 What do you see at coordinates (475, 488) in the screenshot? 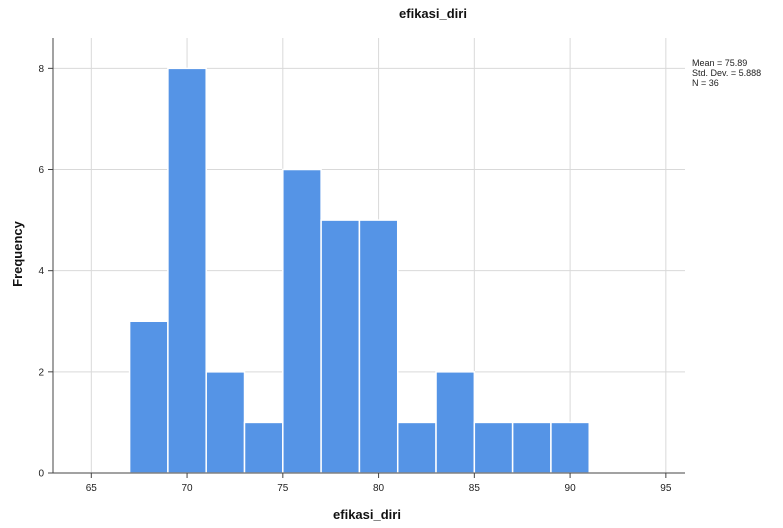
I see `x-tick-label-85: 85` at bounding box center [475, 488].